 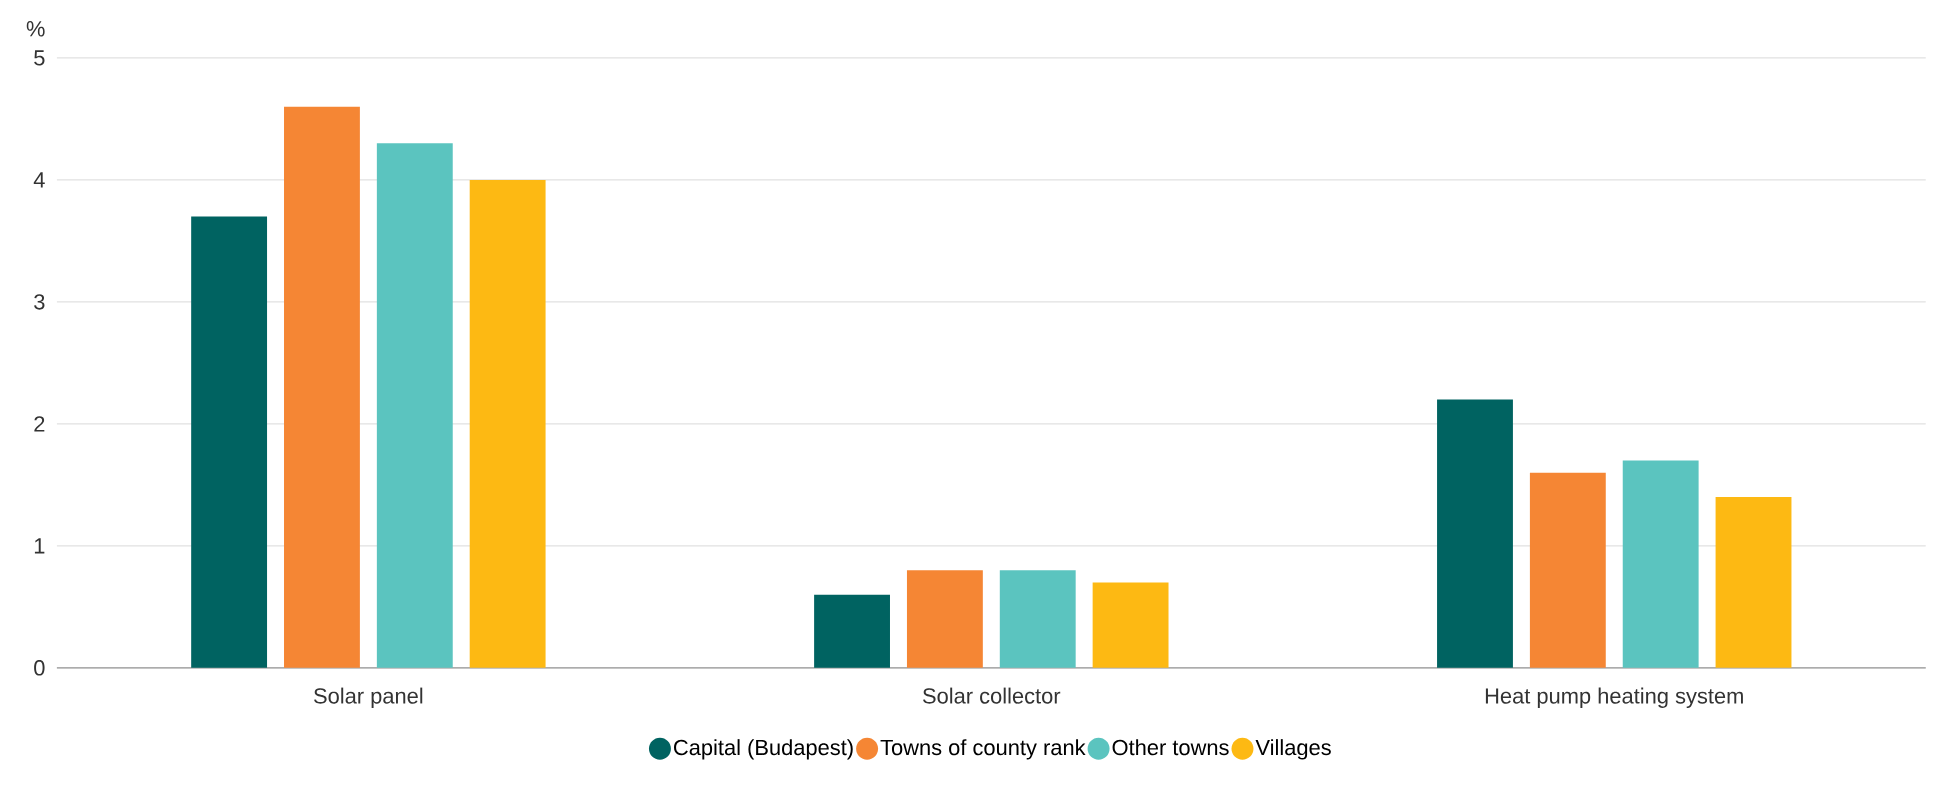 What do you see at coordinates (368, 698) in the screenshot?
I see `x-tick-label: Solar panel` at bounding box center [368, 698].